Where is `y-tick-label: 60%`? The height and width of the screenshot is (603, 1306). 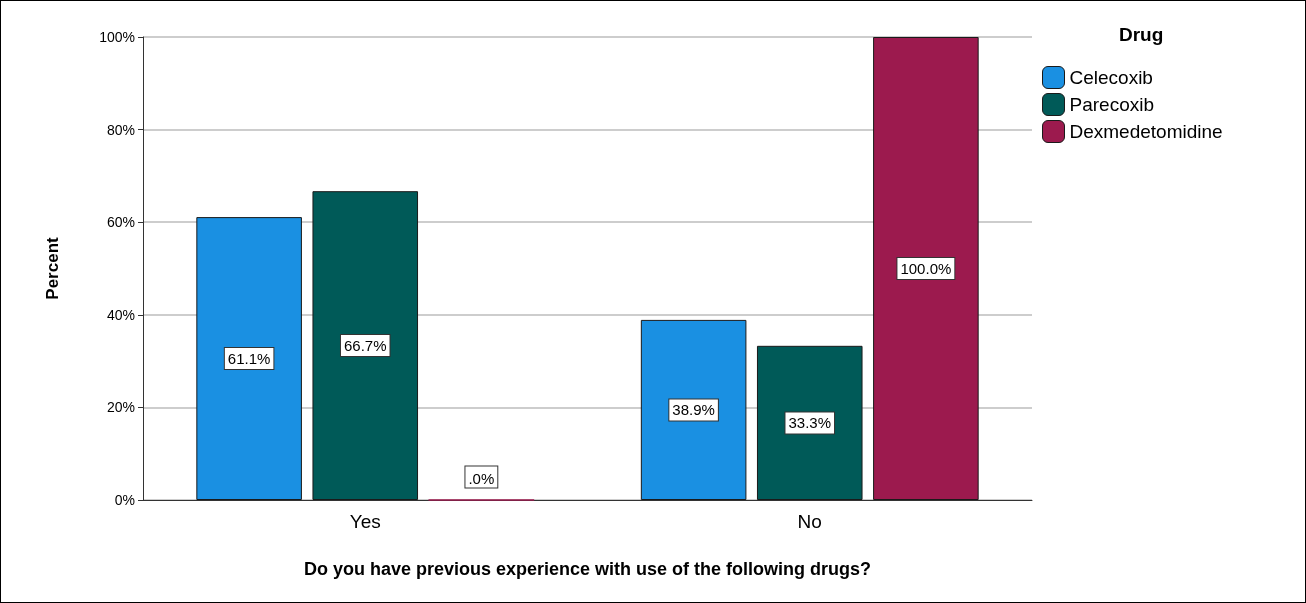
y-tick-label: 60% is located at coordinates (120, 222).